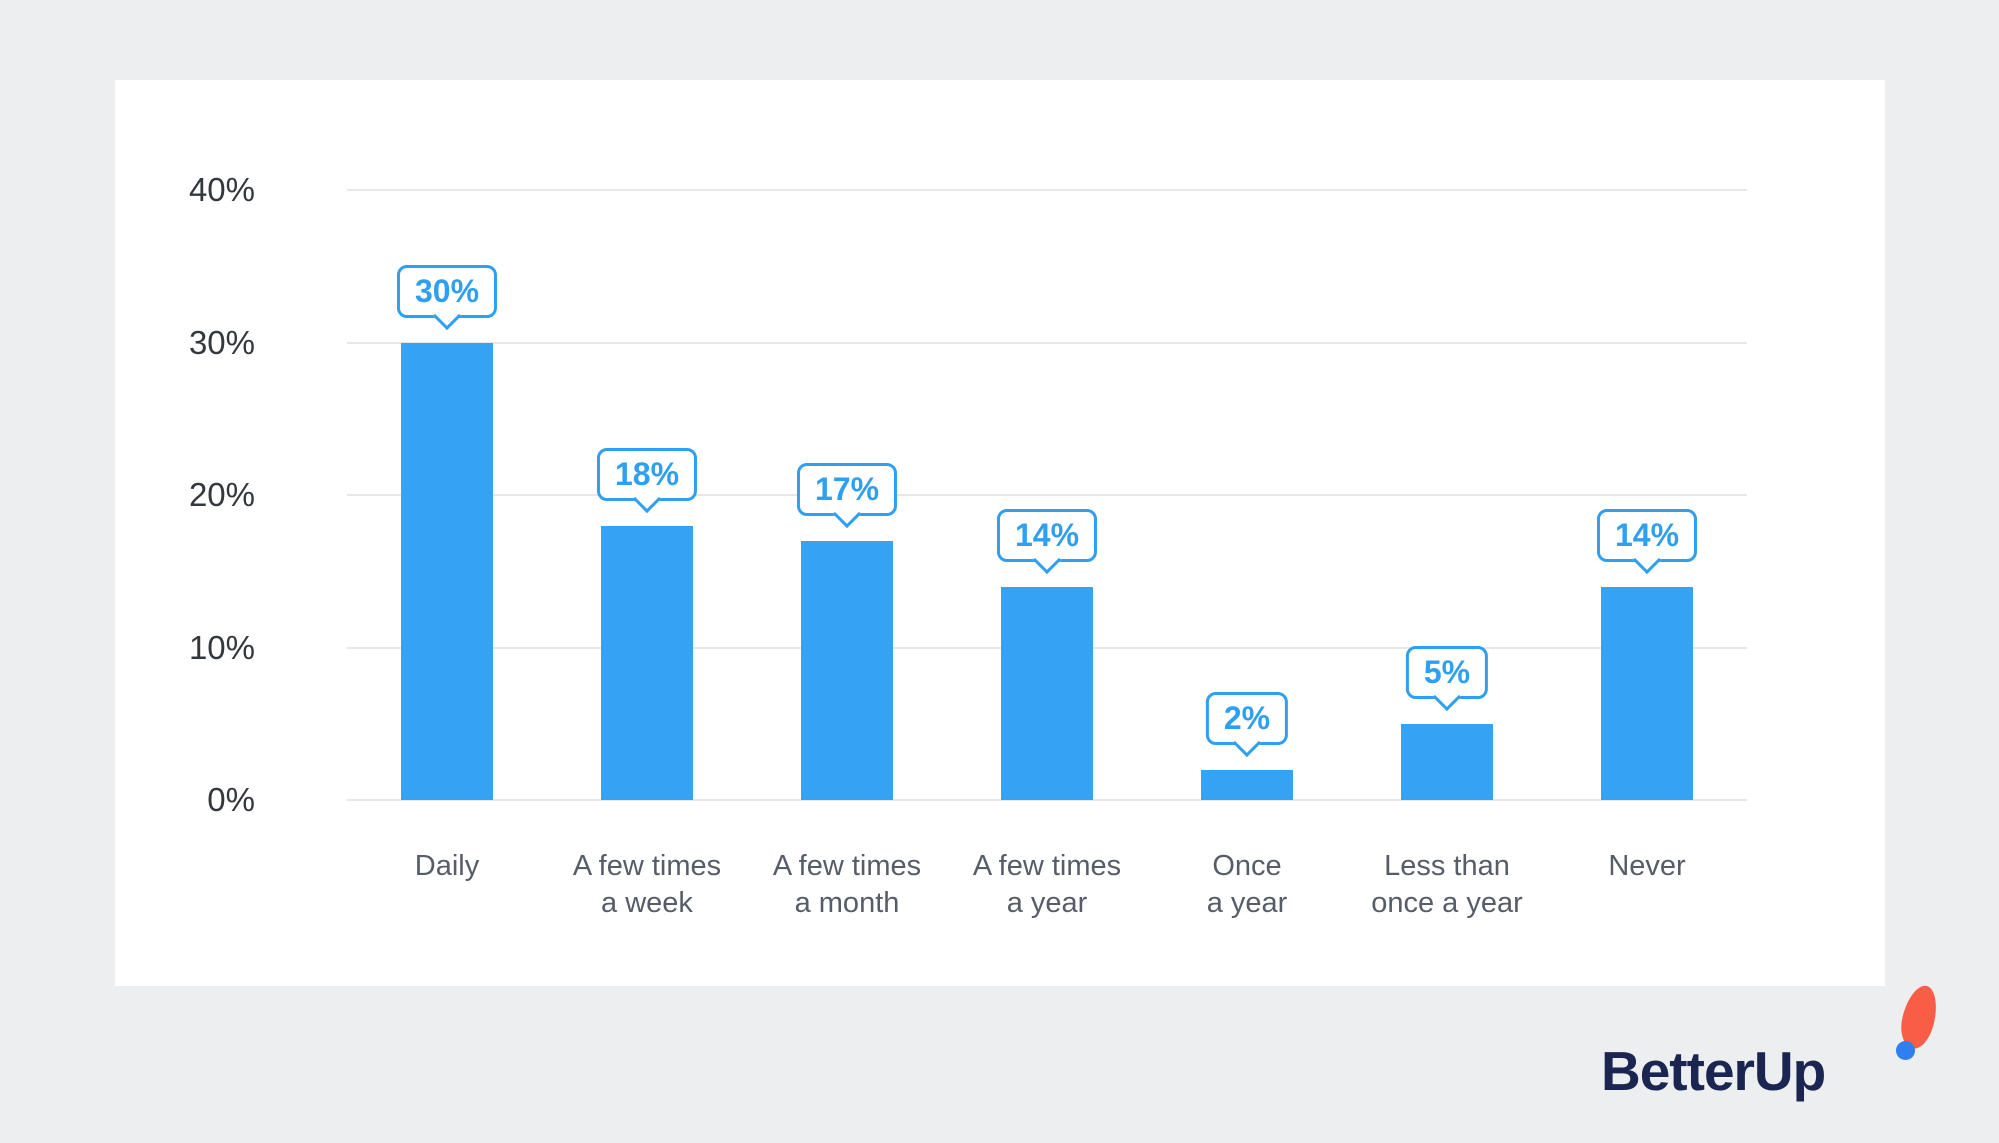  I want to click on category-label: A few times a month, so click(847, 885).